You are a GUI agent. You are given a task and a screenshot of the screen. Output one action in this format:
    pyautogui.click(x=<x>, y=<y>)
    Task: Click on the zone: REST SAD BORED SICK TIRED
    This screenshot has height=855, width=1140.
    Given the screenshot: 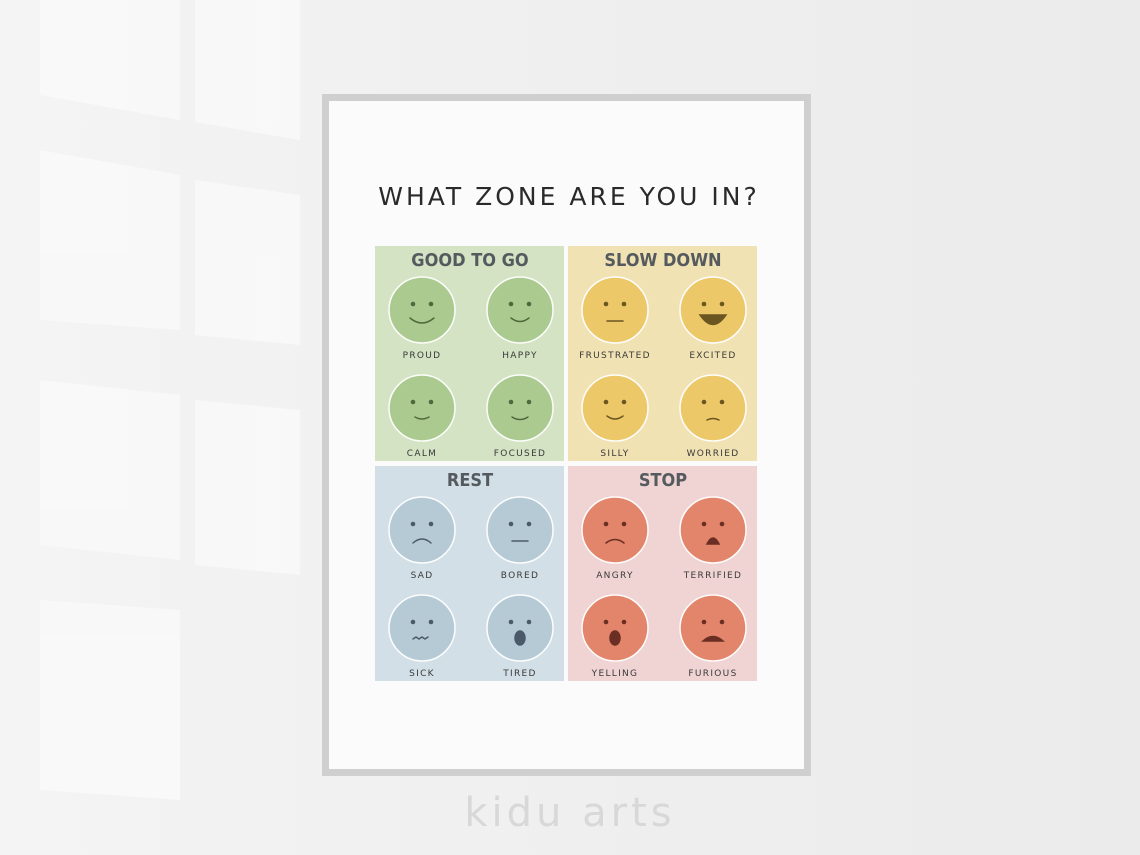 What is the action you would take?
    pyautogui.click(x=469, y=573)
    